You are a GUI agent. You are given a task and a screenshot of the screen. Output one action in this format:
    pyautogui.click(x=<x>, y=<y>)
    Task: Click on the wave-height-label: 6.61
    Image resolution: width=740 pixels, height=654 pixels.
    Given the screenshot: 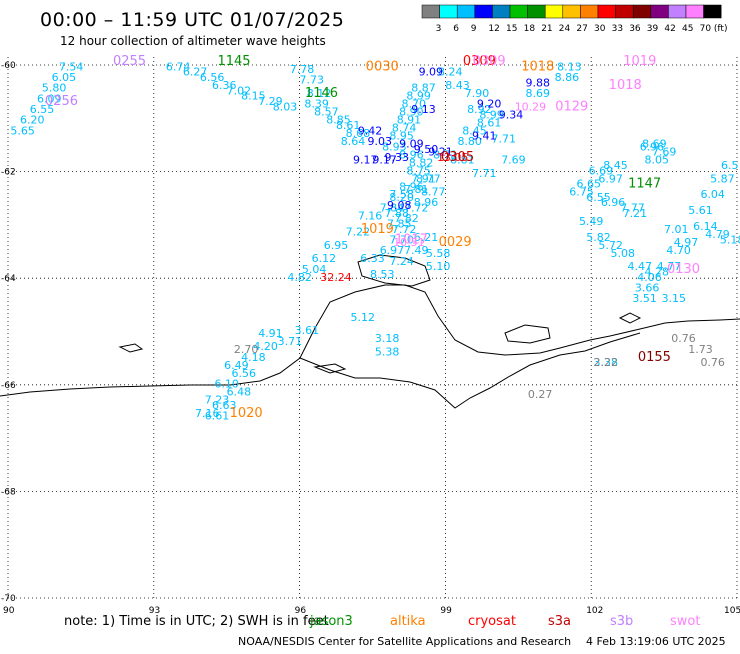 What is the action you would take?
    pyautogui.click(x=217, y=415)
    